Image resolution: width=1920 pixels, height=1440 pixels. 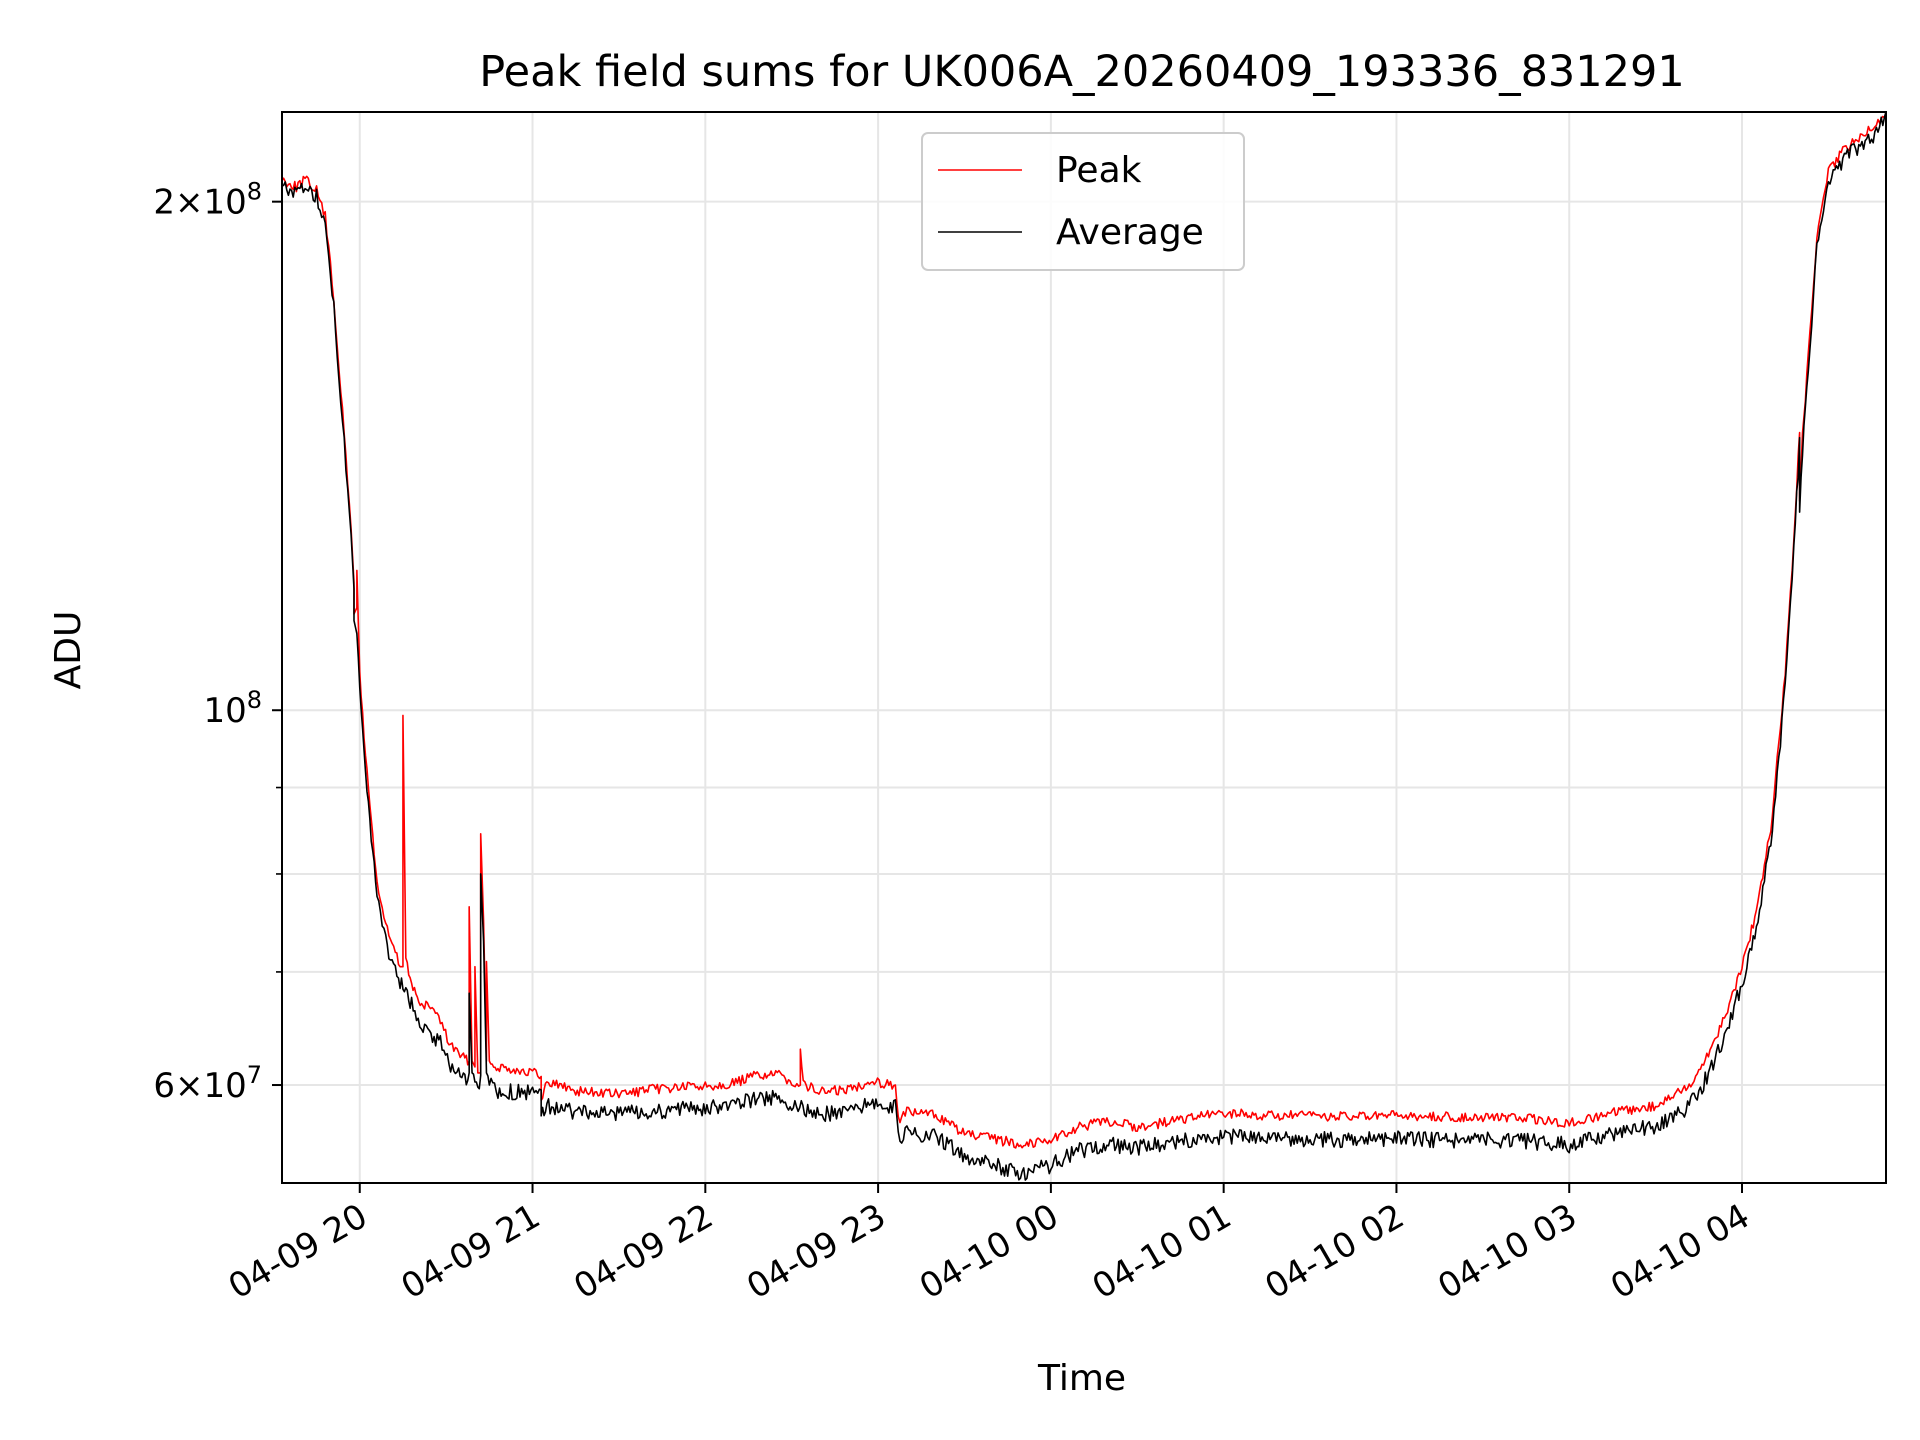 I want to click on x-axis-title: Time, so click(x=1081, y=1378).